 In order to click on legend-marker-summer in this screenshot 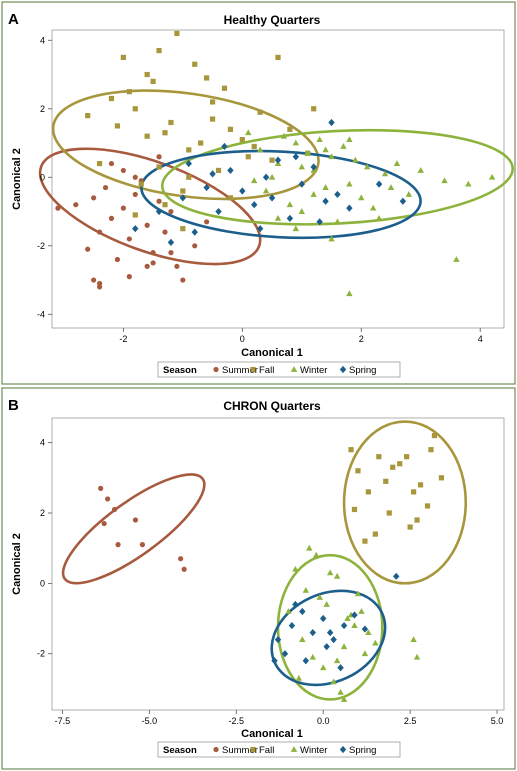, I will do `click(216, 369)`.